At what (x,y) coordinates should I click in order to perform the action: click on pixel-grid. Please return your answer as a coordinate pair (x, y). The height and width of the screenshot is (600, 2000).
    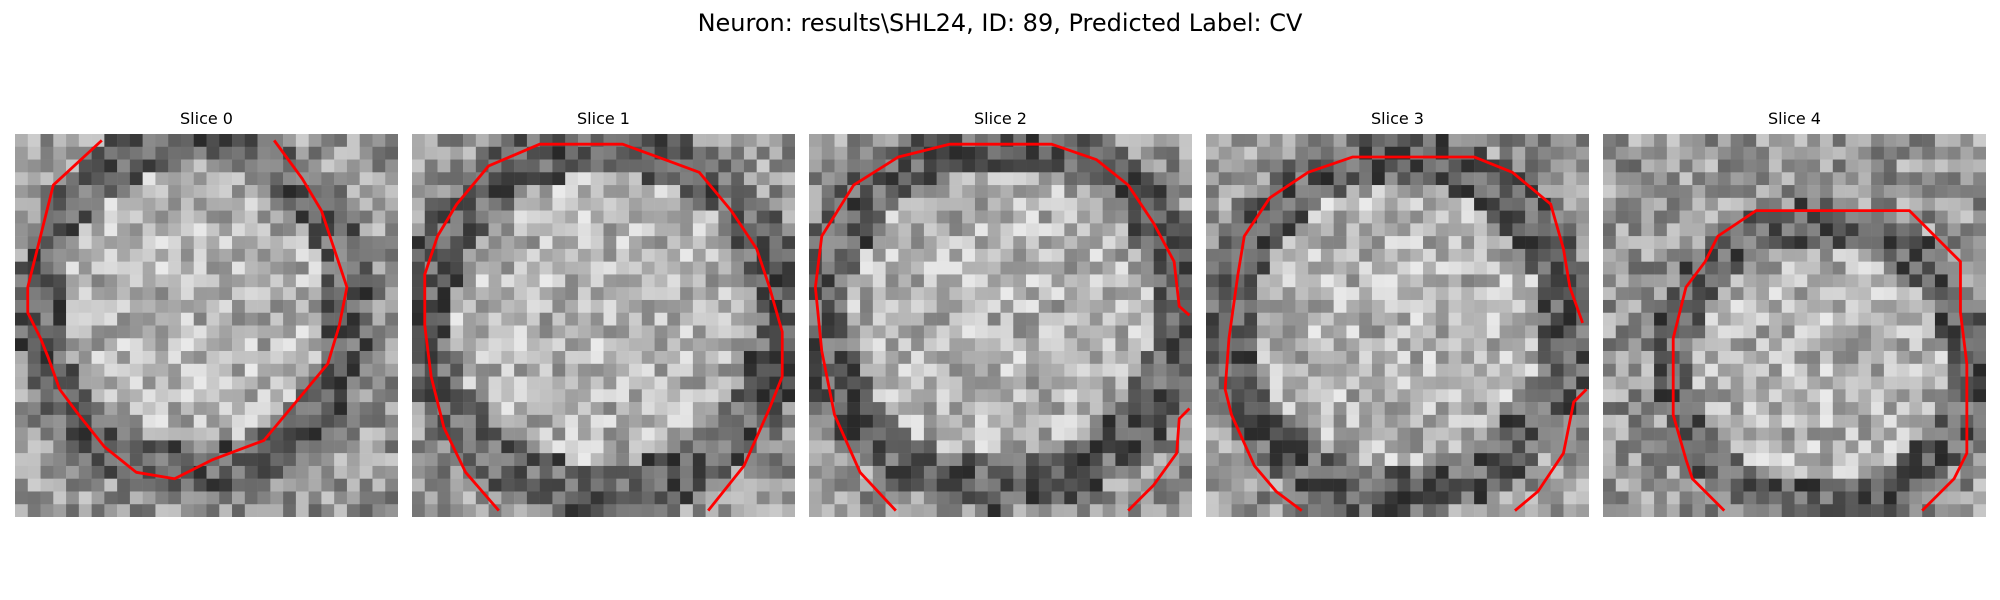
    Looking at the image, I should click on (1000, 325).